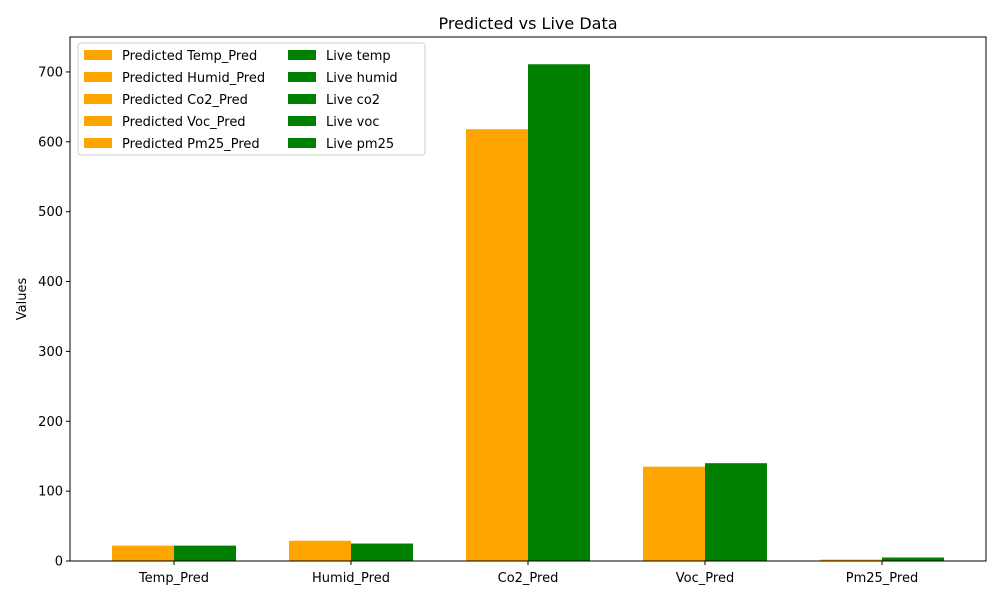  Describe the element at coordinates (173, 578) in the screenshot. I see `x-tick-label: Temp_Pred` at that location.